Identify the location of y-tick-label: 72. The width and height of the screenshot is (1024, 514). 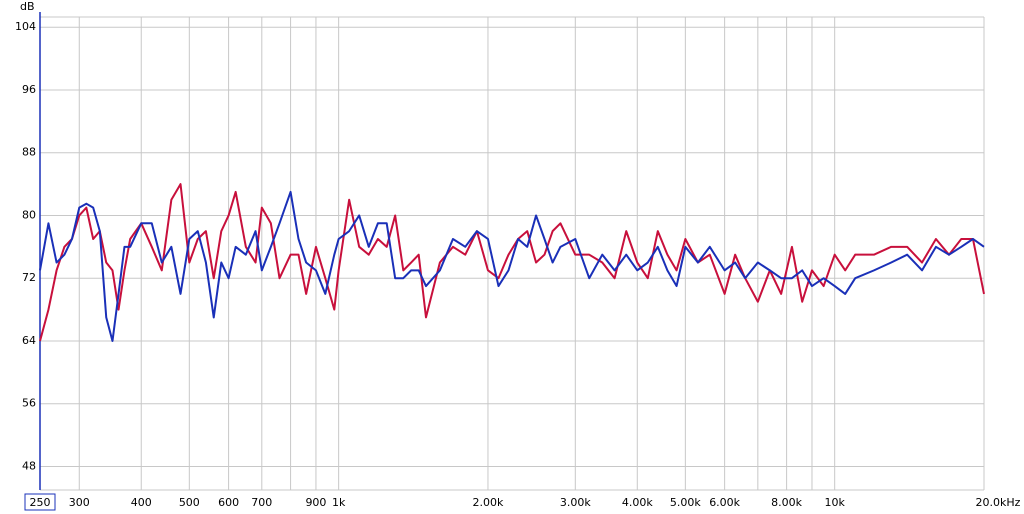
(29, 277).